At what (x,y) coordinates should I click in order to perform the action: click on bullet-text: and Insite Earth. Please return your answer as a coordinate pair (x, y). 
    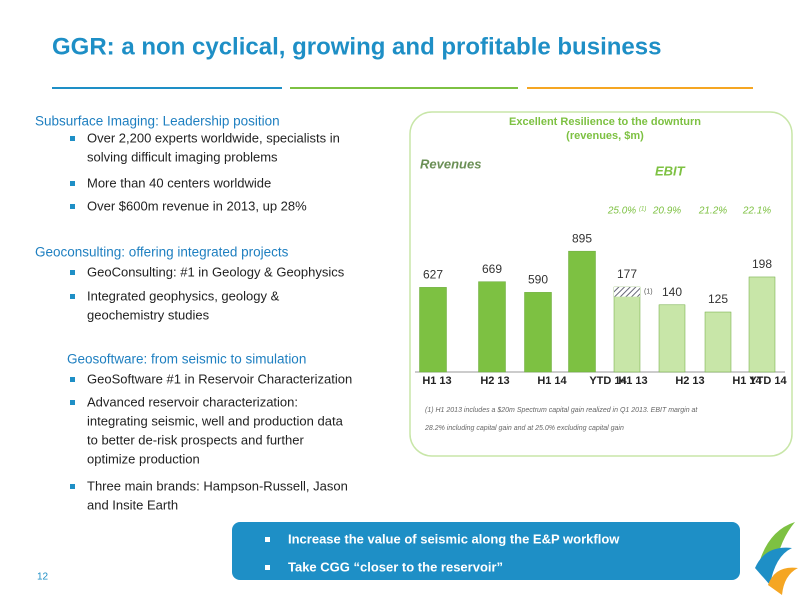
    Looking at the image, I should click on (132, 504).